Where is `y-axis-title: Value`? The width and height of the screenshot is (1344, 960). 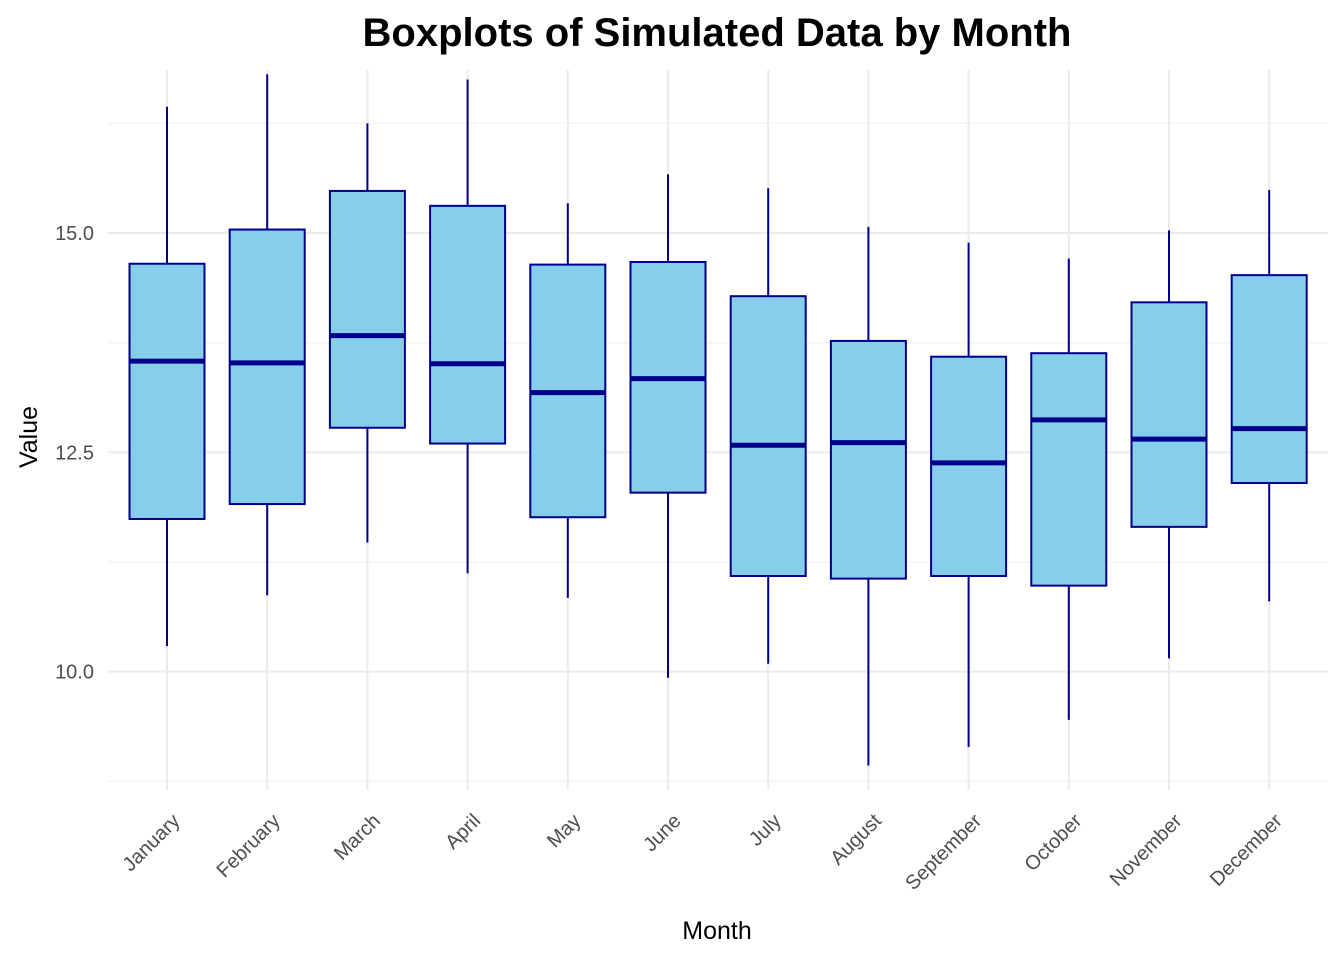 y-axis-title: Value is located at coordinates (29, 437).